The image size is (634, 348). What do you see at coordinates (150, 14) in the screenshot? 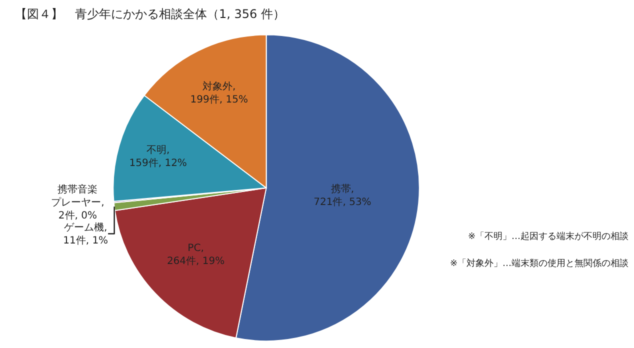
I see `chart-title: 【図４】 青少年にかかる相談全体（1, 356 件）` at bounding box center [150, 14].